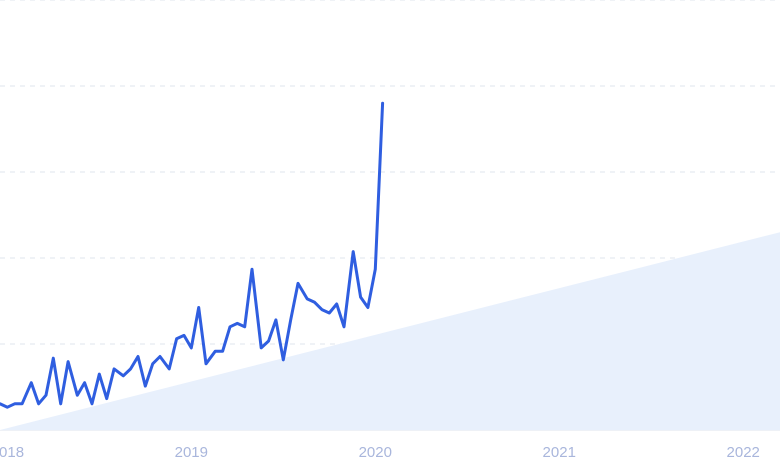 Image resolution: width=780 pixels, height=470 pixels. What do you see at coordinates (375, 452) in the screenshot?
I see `x-tick-label-2020: 2020` at bounding box center [375, 452].